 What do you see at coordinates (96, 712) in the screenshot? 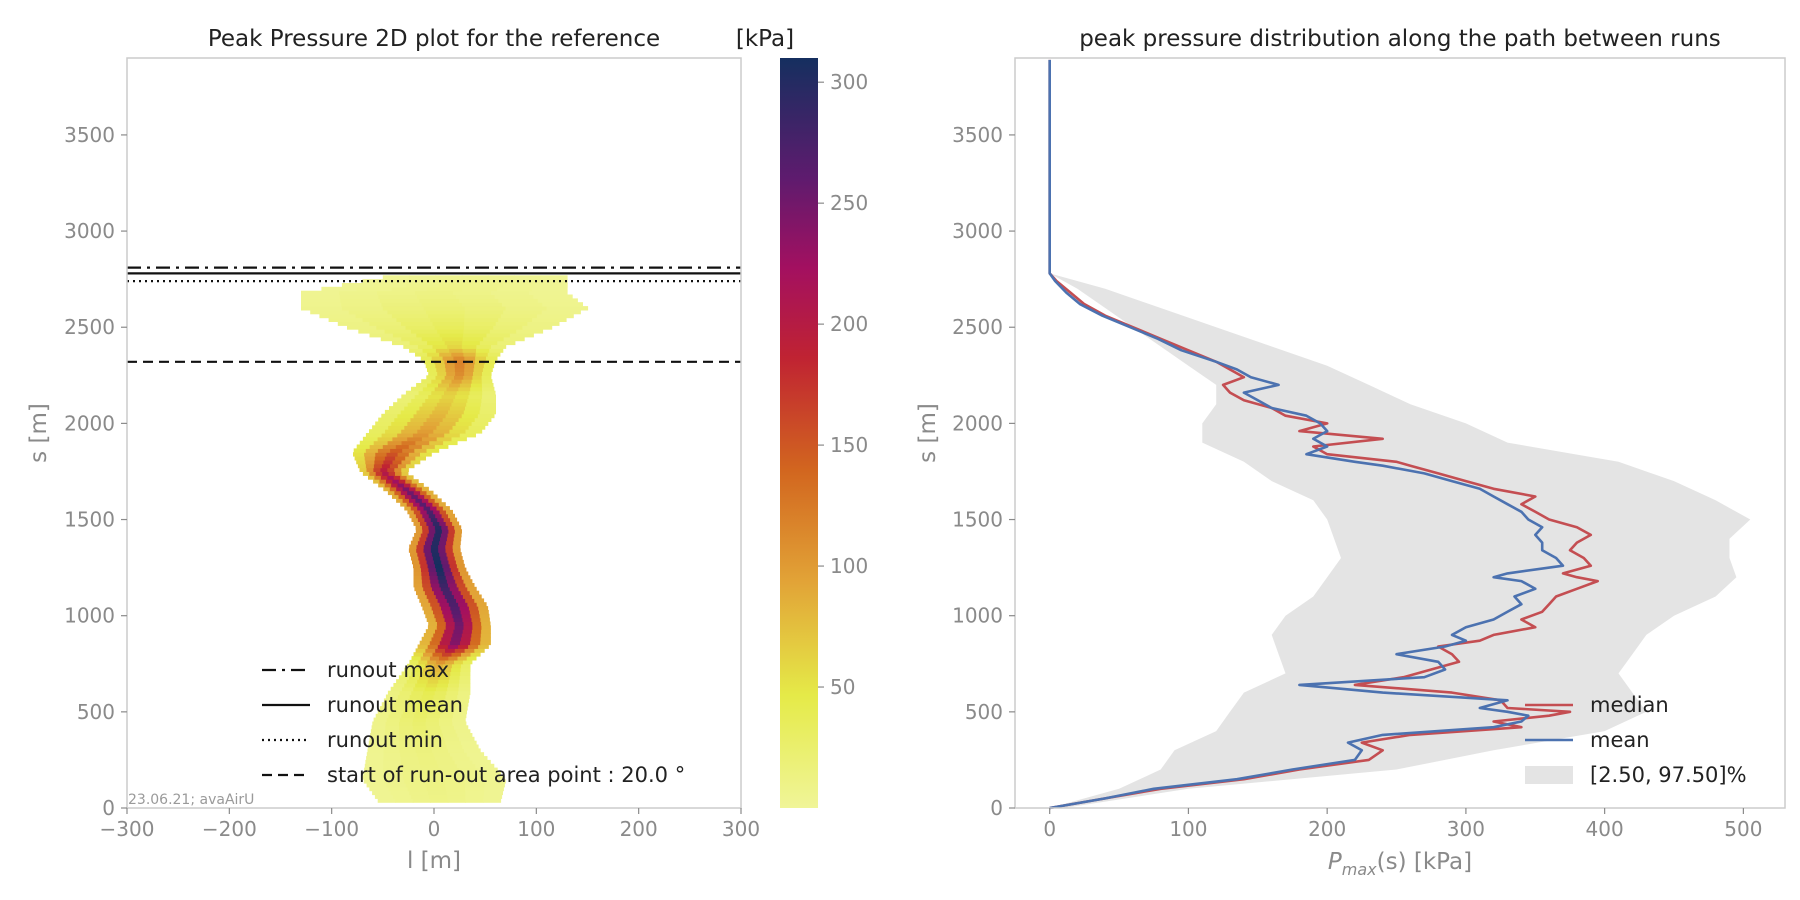
I see `y-tick-label: 500` at bounding box center [96, 712].